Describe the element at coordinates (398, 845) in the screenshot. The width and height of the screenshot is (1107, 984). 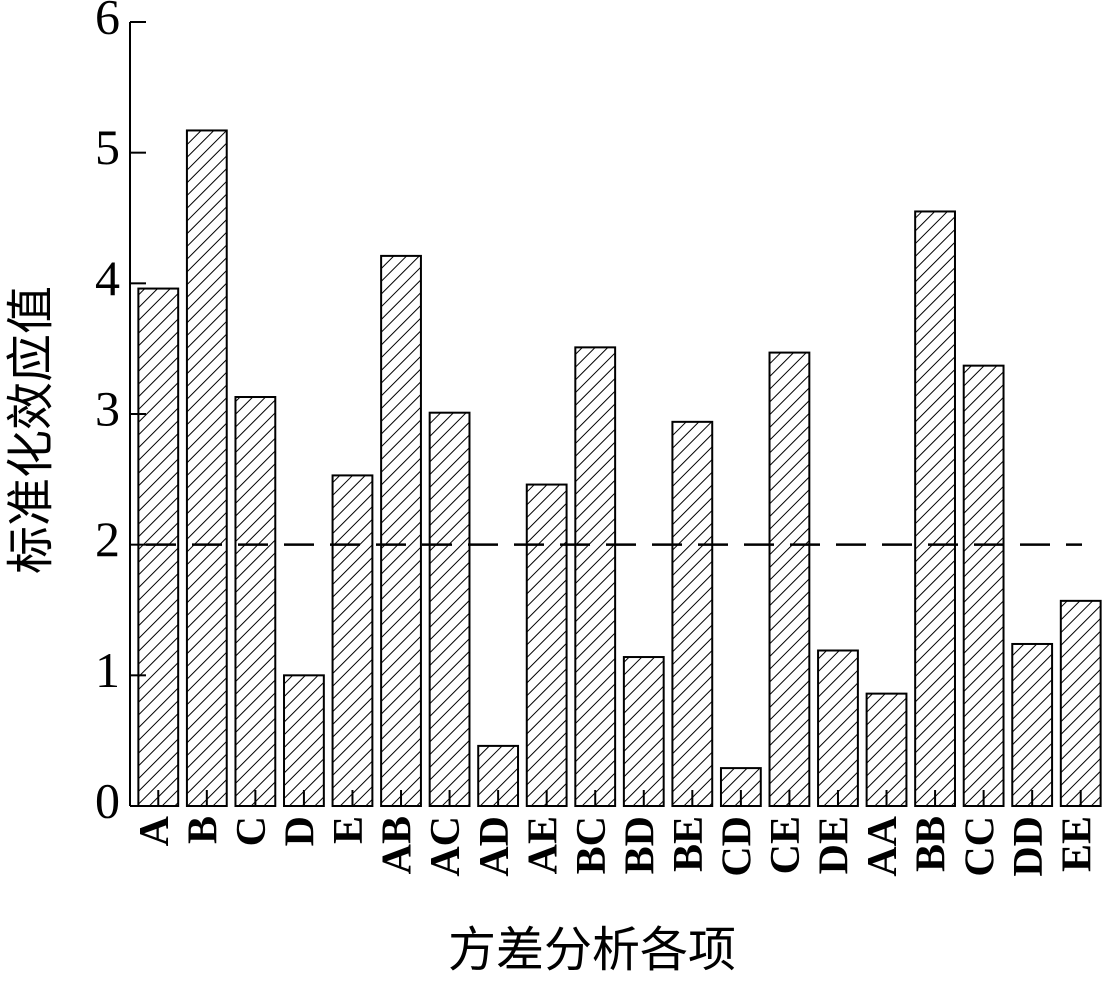
I see `x-tick-label: AB` at that location.